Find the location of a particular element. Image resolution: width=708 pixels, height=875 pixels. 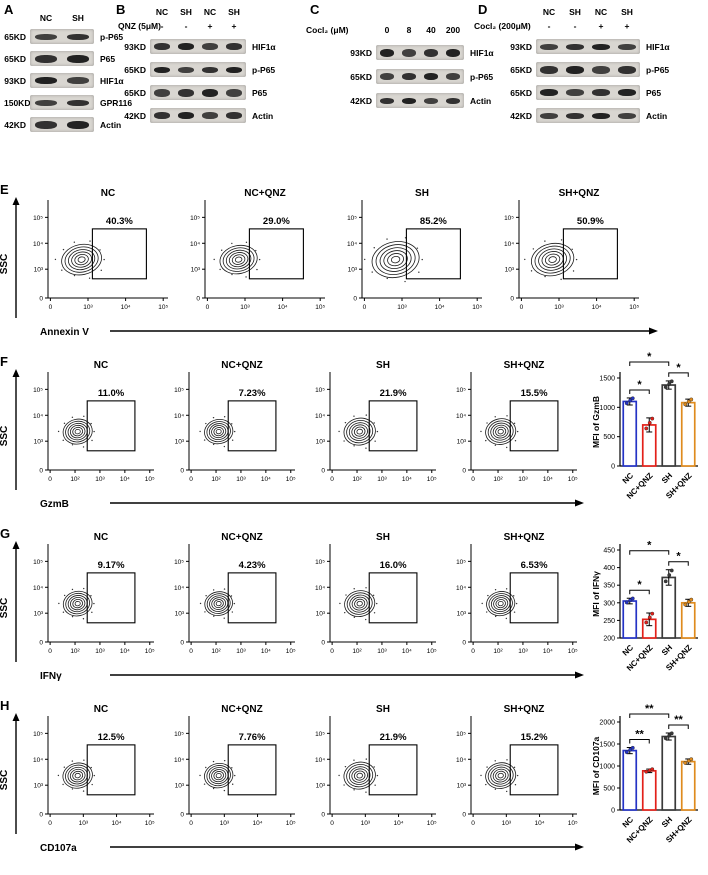

gate-percentage: 85.2% is located at coordinates (433, 221).